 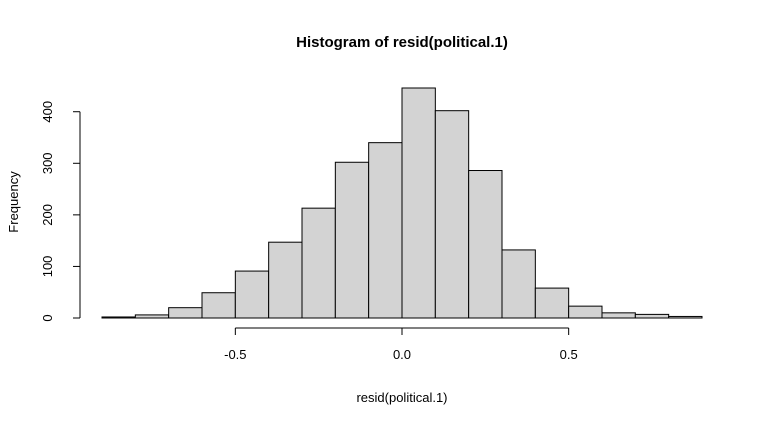 I want to click on x-tick-label: -0.5, so click(x=235, y=354).